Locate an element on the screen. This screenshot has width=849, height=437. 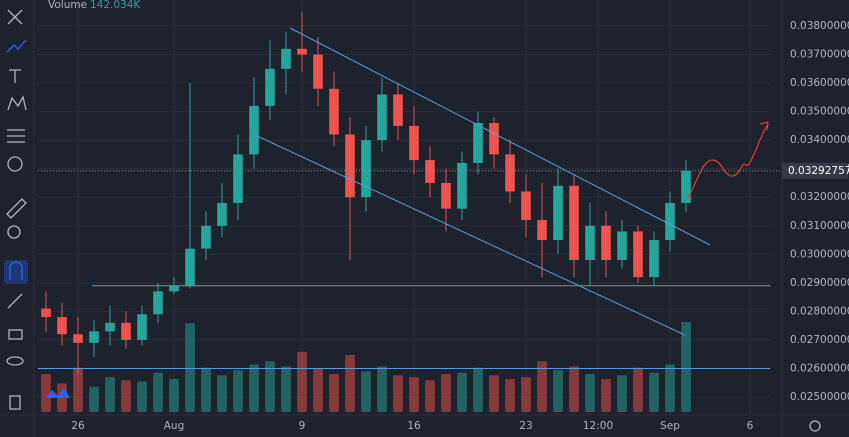
tool-magnet is located at coordinates (16, 270).